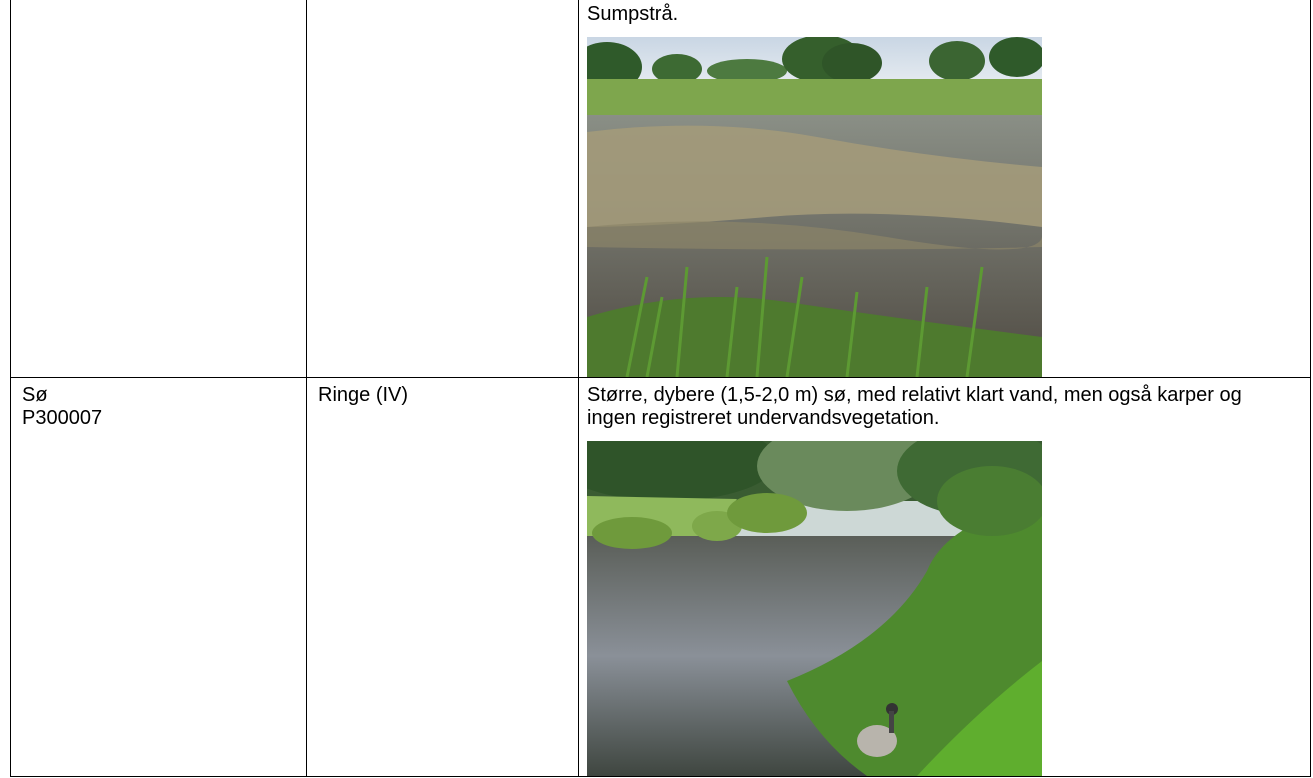 The image size is (1313, 778). I want to click on photo-lake, so click(814, 608).